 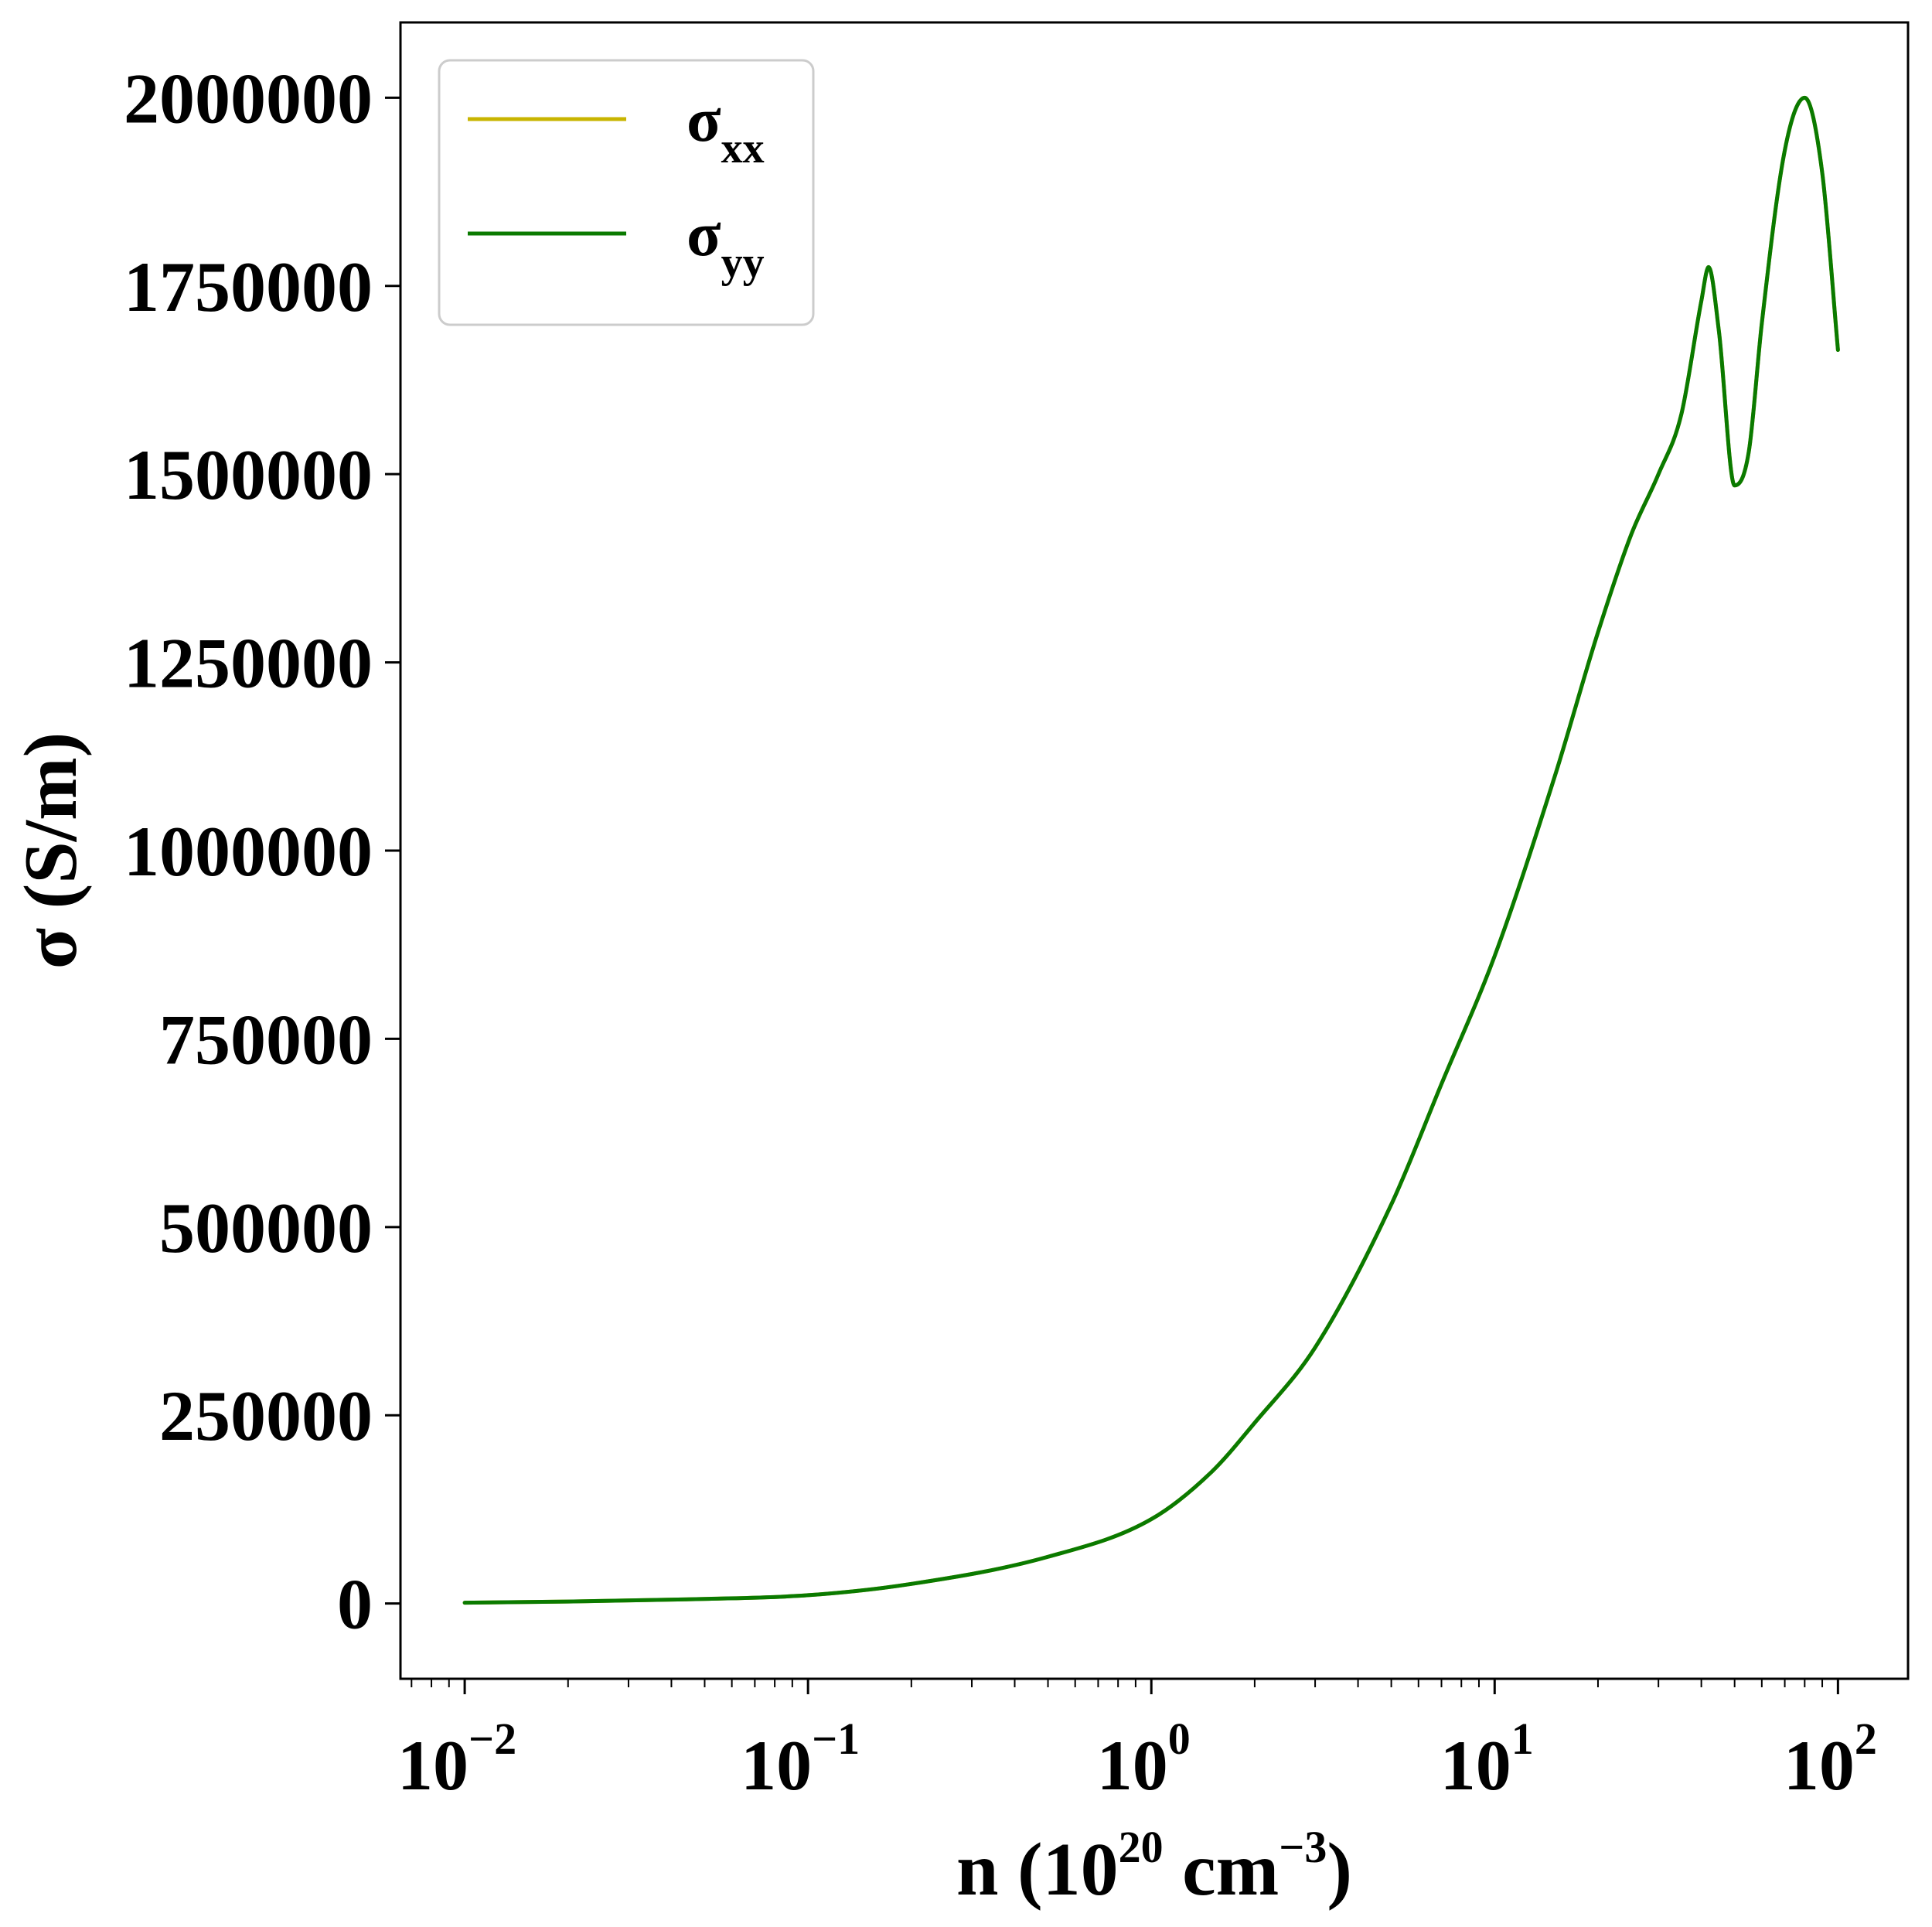 I want to click on legend-box, so click(x=626, y=192).